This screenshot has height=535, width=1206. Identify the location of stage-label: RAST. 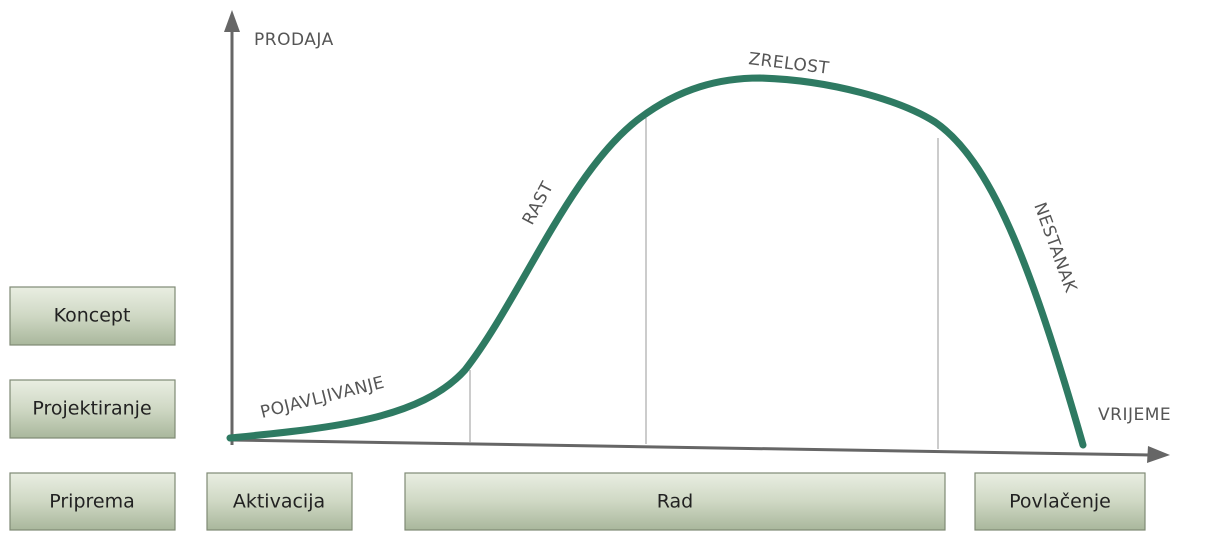
(538, 203).